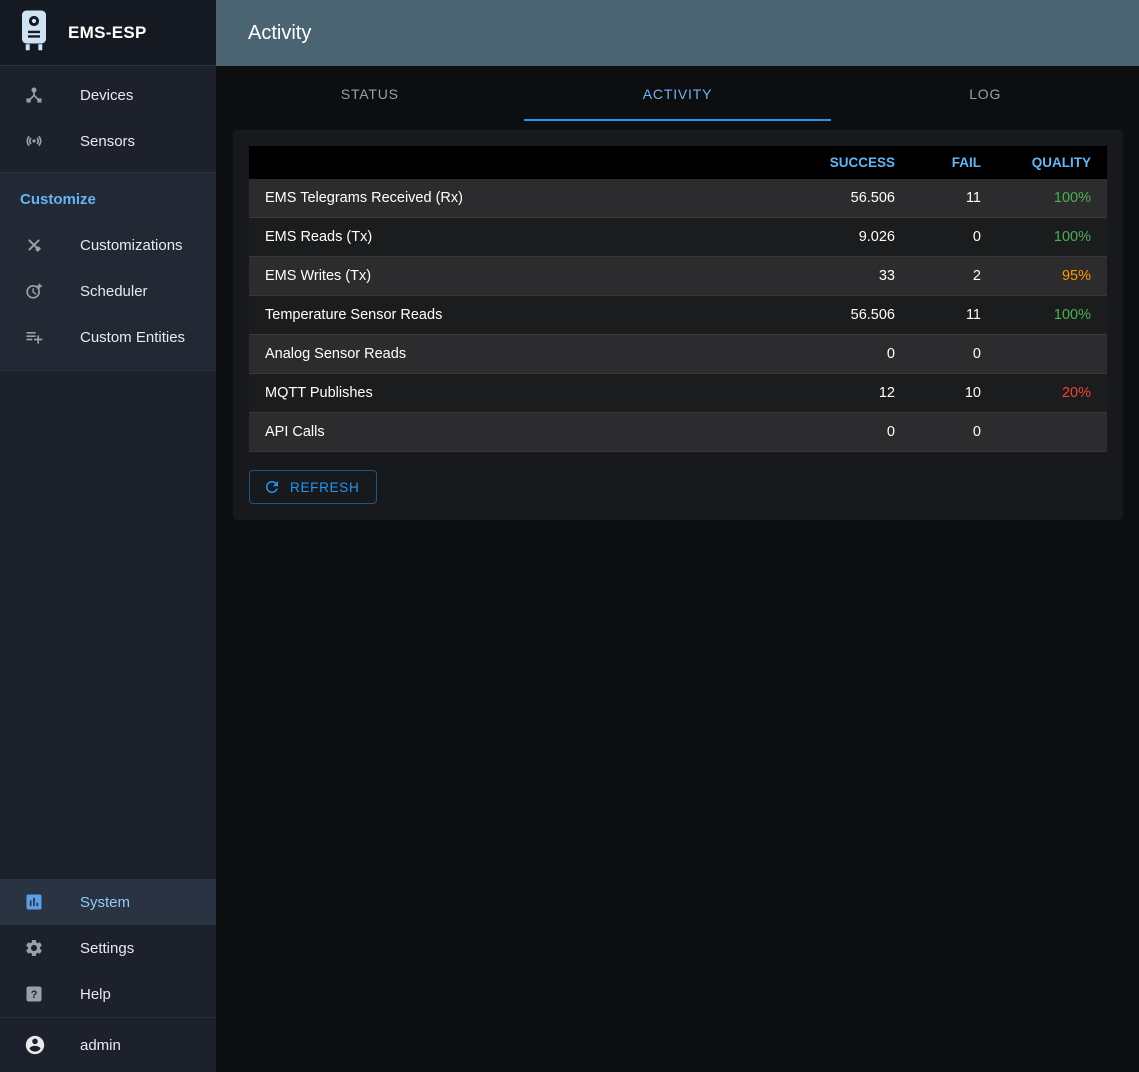 The height and width of the screenshot is (1072, 1139). I want to click on app-logo-icon, so click(34, 32).